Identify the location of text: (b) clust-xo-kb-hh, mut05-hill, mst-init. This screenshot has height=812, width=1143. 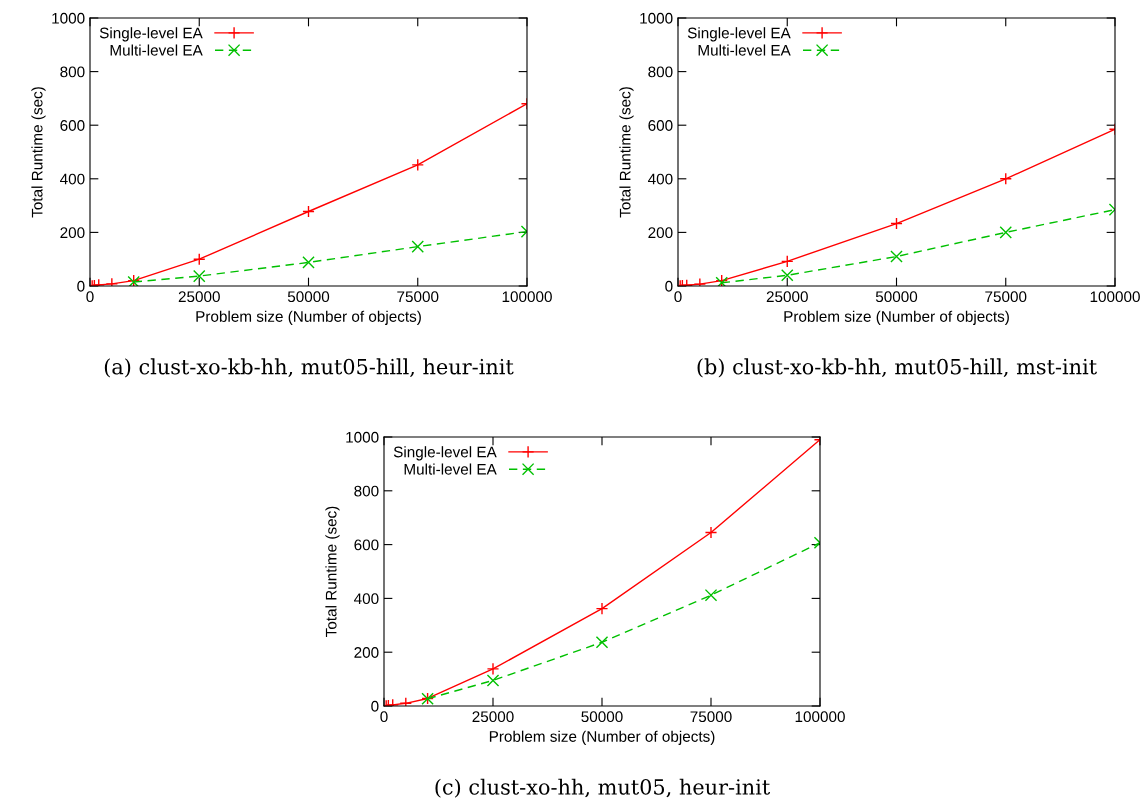
(897, 368).